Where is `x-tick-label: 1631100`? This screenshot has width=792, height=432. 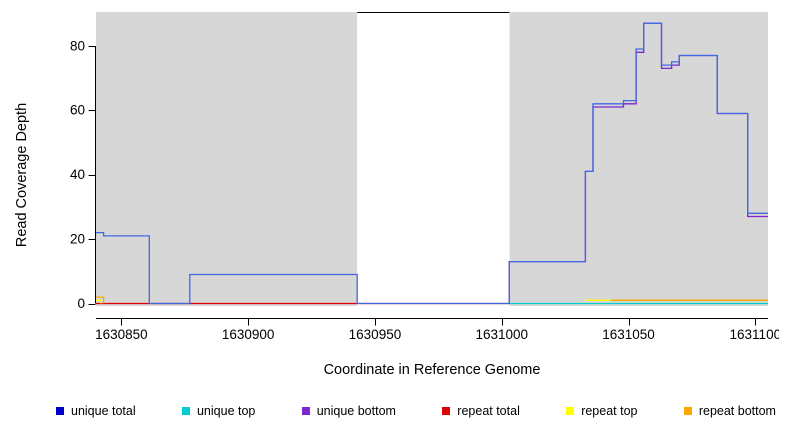 x-tick-label: 1631100 is located at coordinates (756, 334).